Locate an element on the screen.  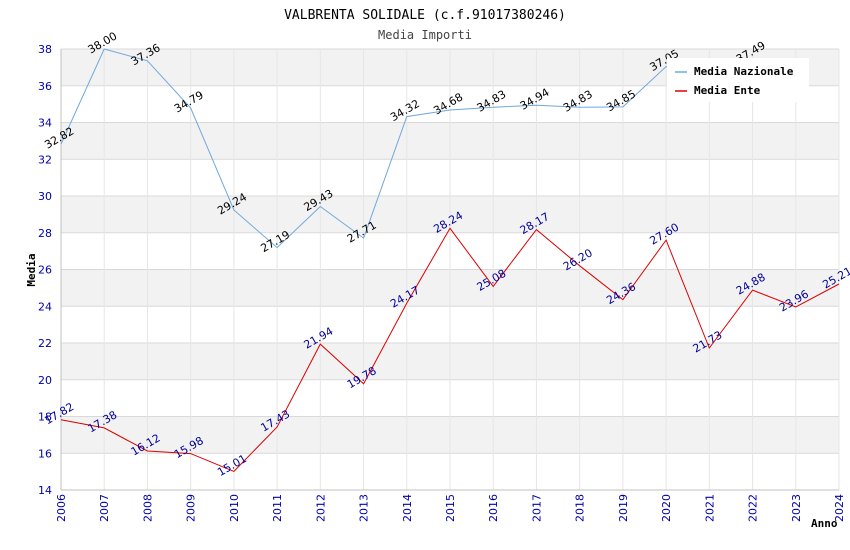
y-tick-label: 28 is located at coordinates (45, 233).